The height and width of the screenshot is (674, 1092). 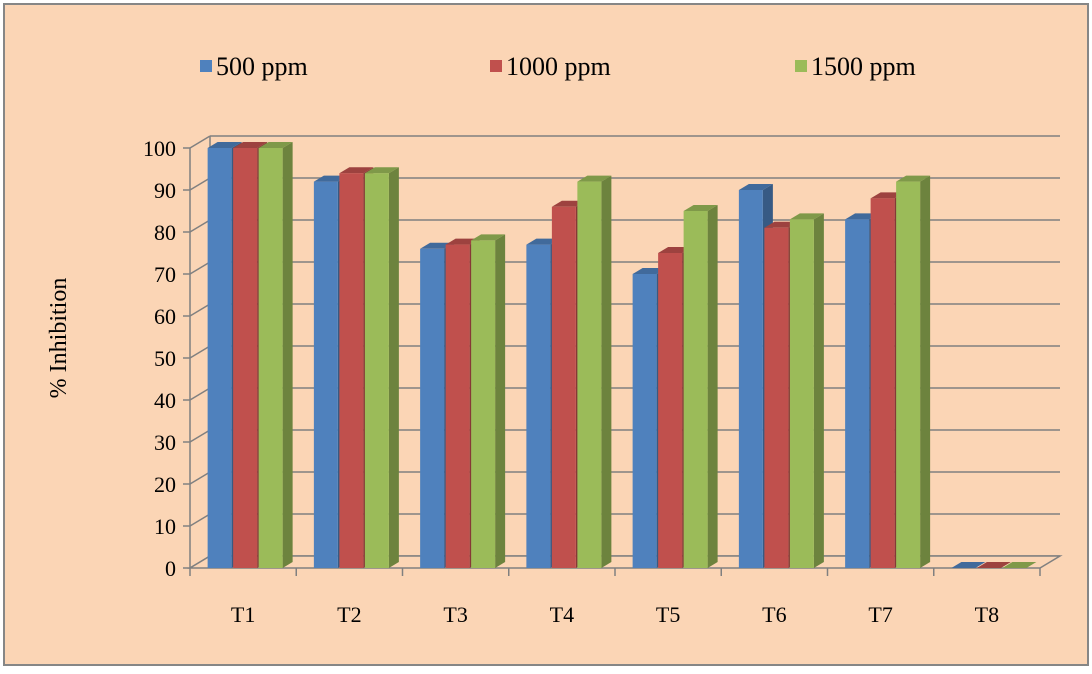 I want to click on legend-label: 1000 ppm, so click(x=558, y=66).